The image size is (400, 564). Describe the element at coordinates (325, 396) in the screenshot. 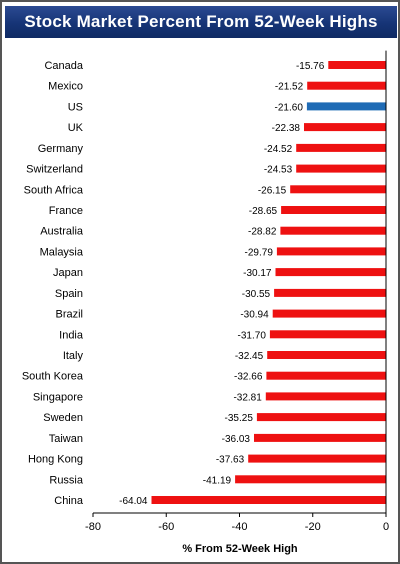

I see `bar-singapore` at that location.